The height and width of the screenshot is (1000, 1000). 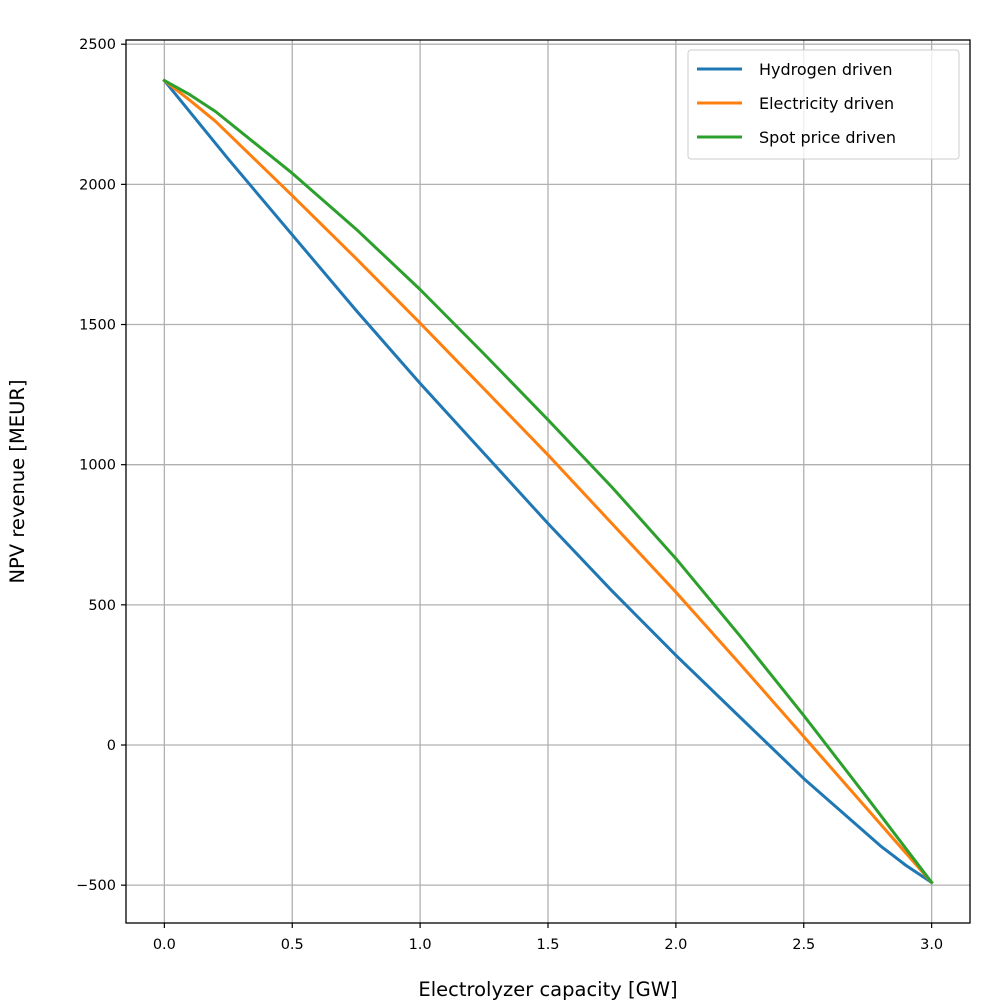 What do you see at coordinates (97, 45) in the screenshot?
I see `y-tick-label: 2500` at bounding box center [97, 45].